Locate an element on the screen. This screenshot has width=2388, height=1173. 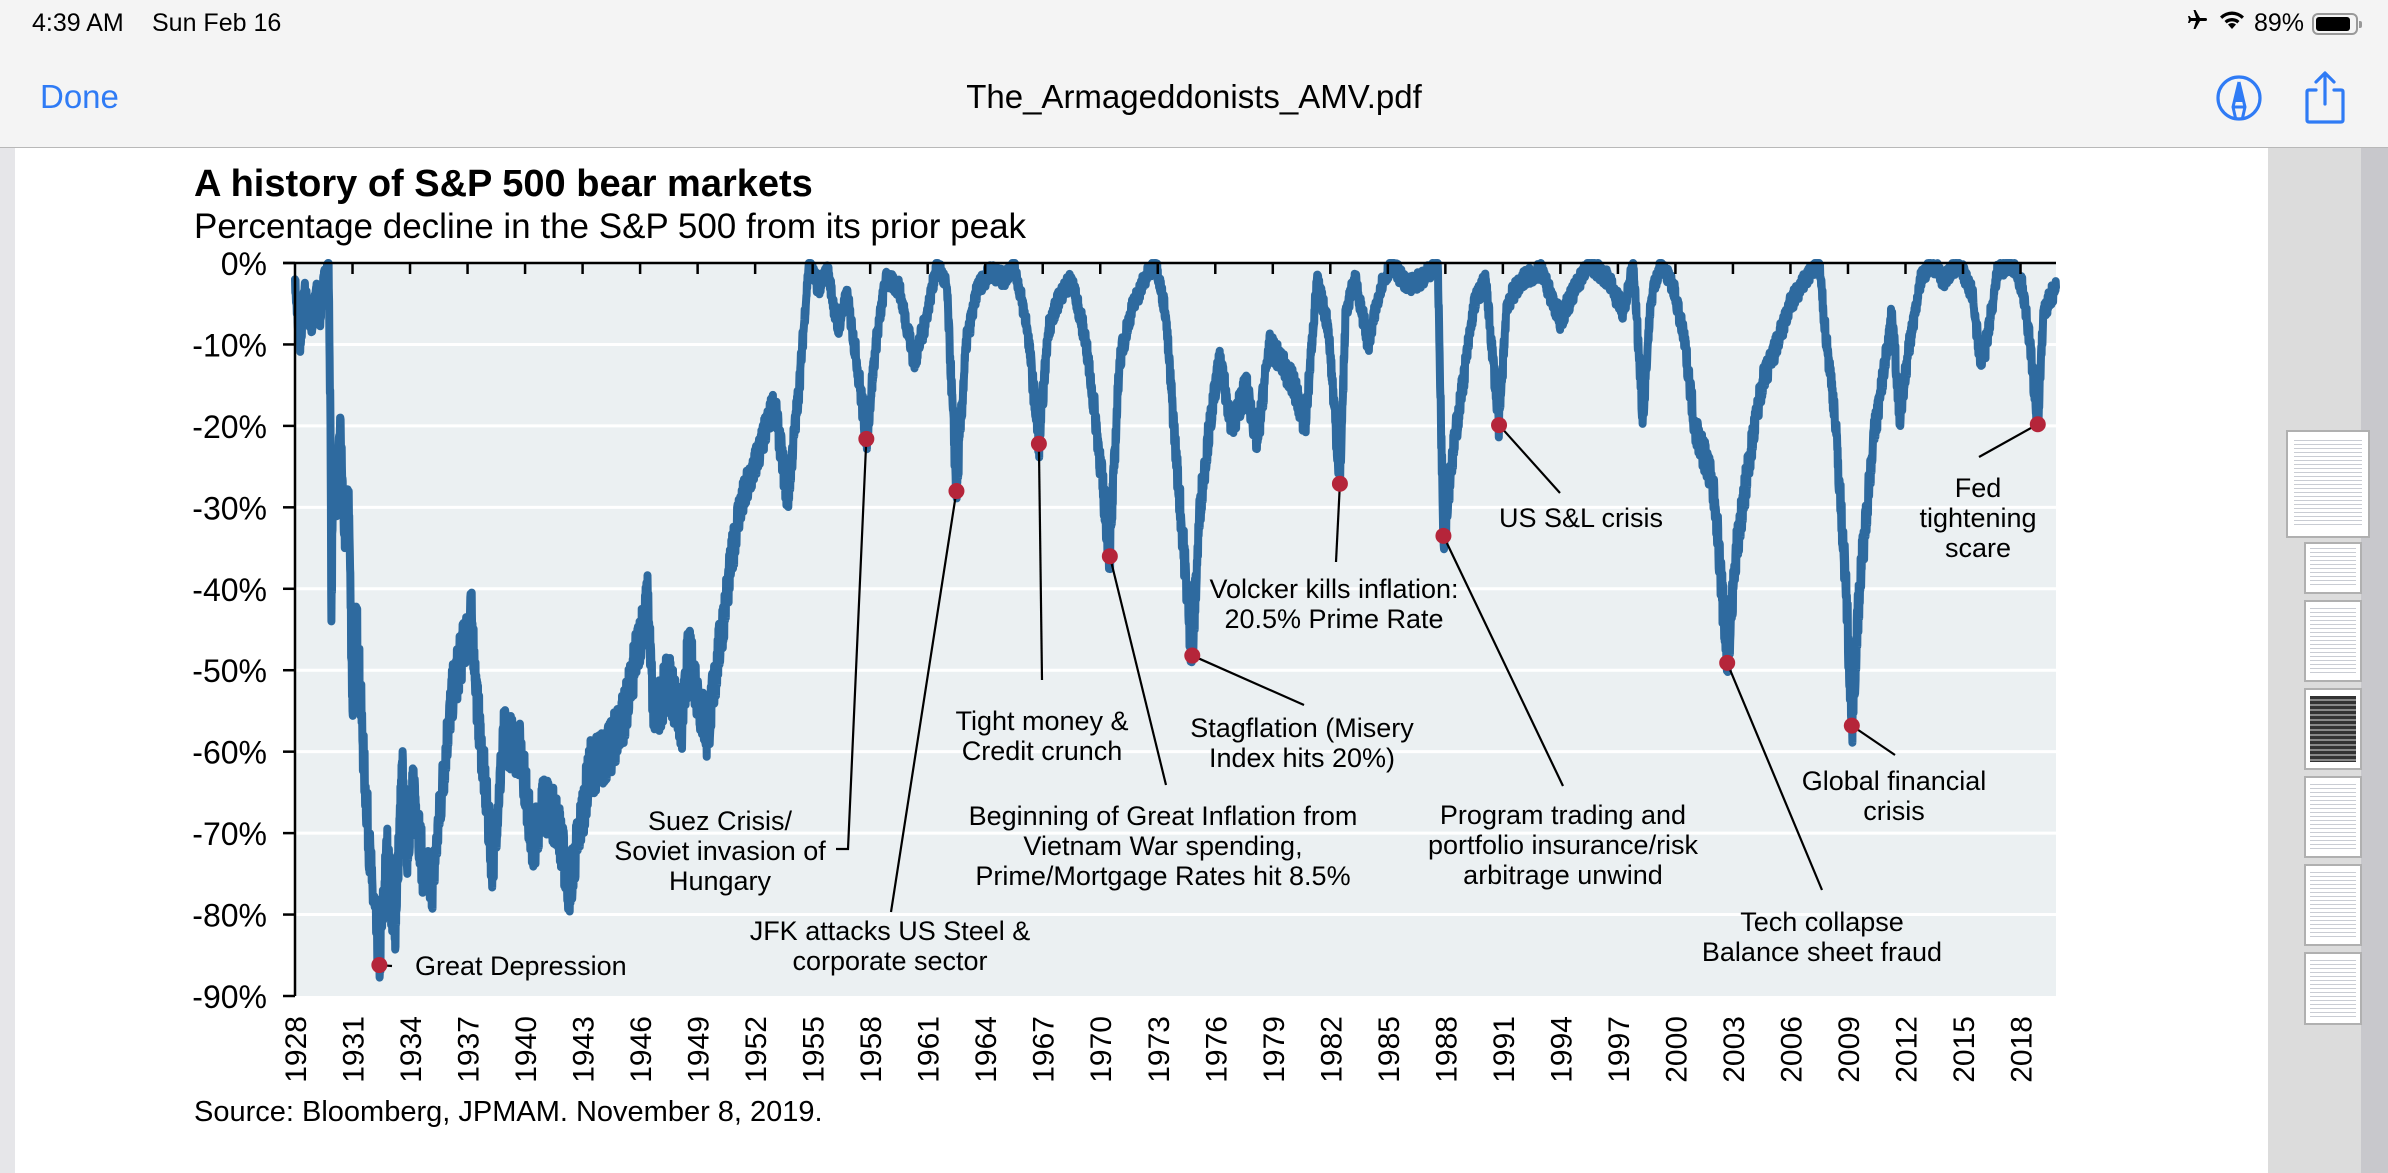
annotation-label-stagflation: Stagflation (Misery is located at coordinates (1302, 728).